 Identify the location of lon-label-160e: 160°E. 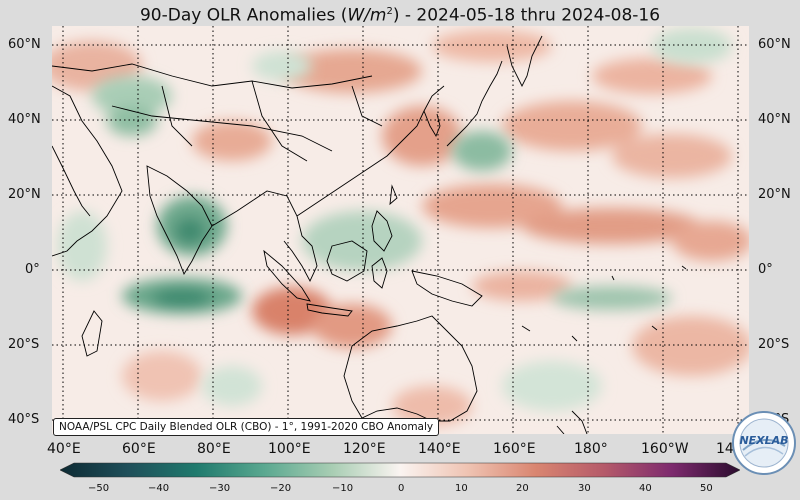
(514, 449).